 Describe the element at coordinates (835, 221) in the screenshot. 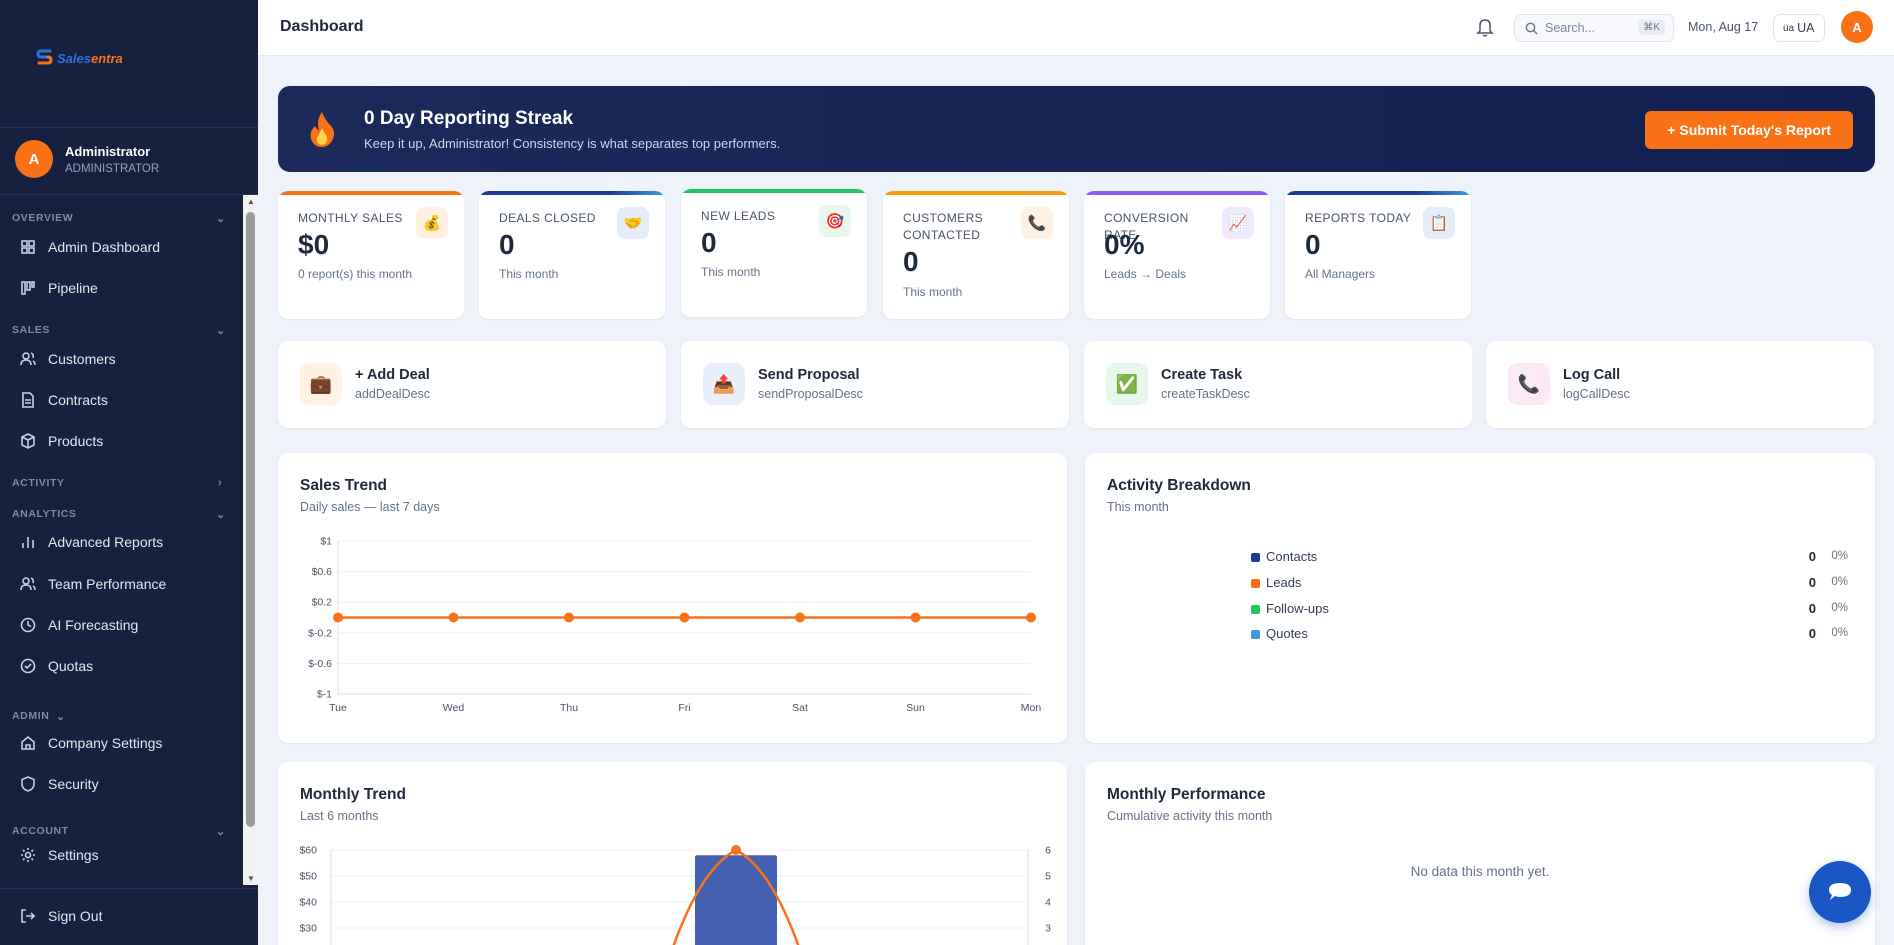

I see `target-icon: 🎯` at that location.